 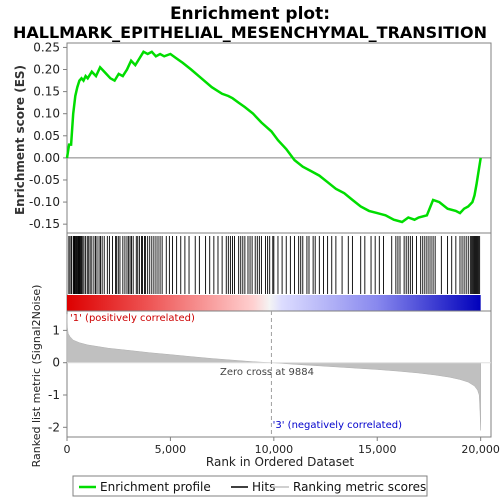 I want to click on metric-y-tick-label: 0, so click(x=56, y=363).